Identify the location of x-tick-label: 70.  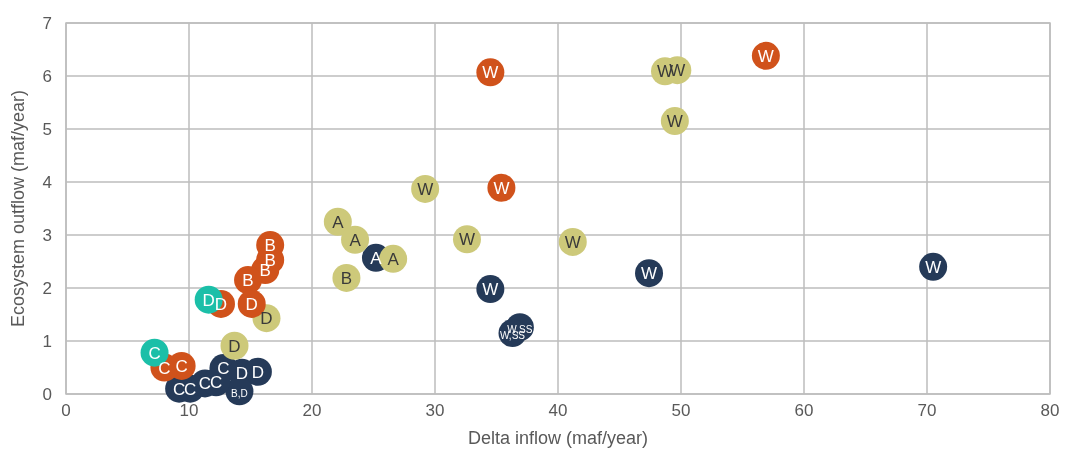
(927, 410).